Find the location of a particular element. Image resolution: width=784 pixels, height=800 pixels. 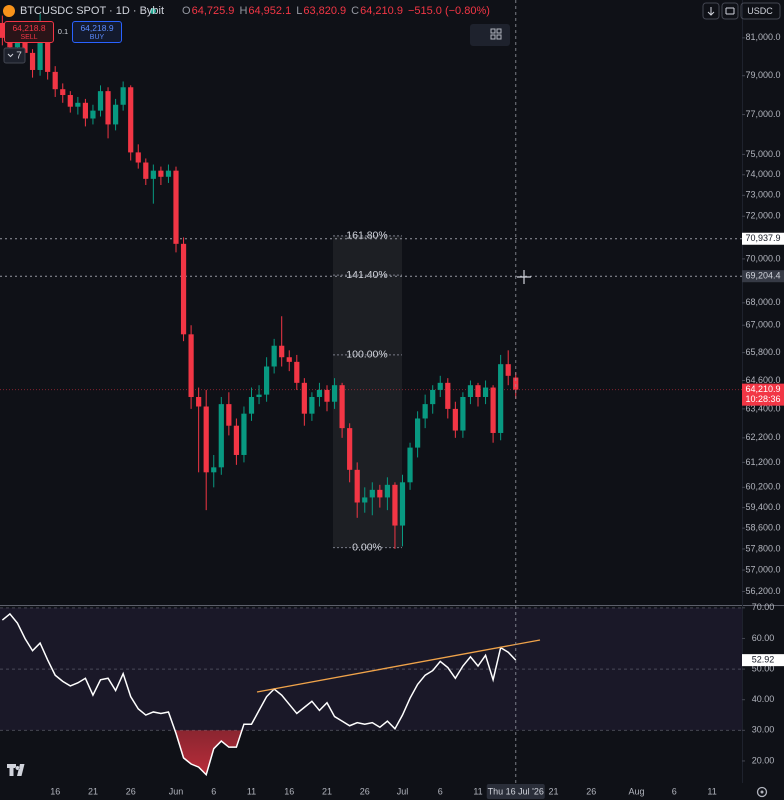

ohlc-value: 64,210.9 is located at coordinates (381, 11).